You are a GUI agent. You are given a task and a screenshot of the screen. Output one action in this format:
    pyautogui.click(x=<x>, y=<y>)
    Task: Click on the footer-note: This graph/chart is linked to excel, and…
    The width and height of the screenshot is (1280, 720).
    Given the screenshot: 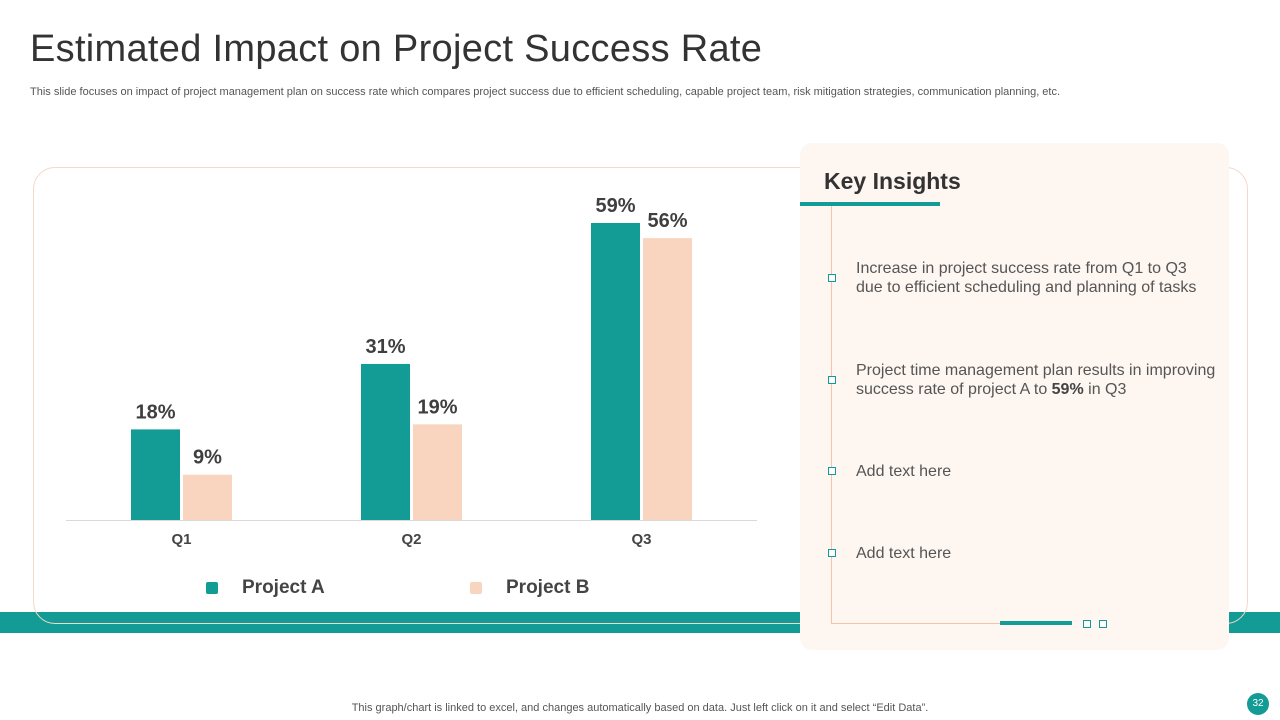 What is the action you would take?
    pyautogui.click(x=640, y=708)
    